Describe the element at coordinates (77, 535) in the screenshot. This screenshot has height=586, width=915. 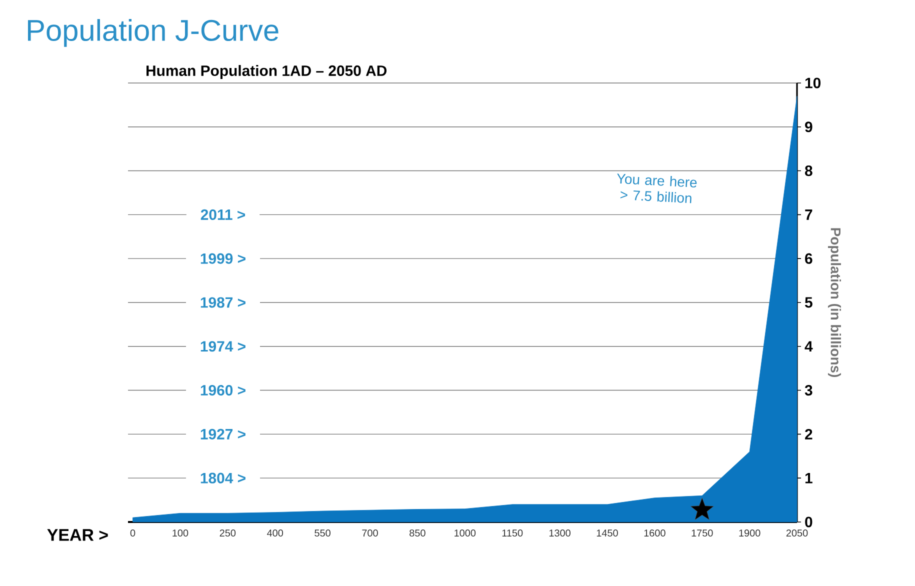
I see `x-axis-title: YEAR >` at that location.